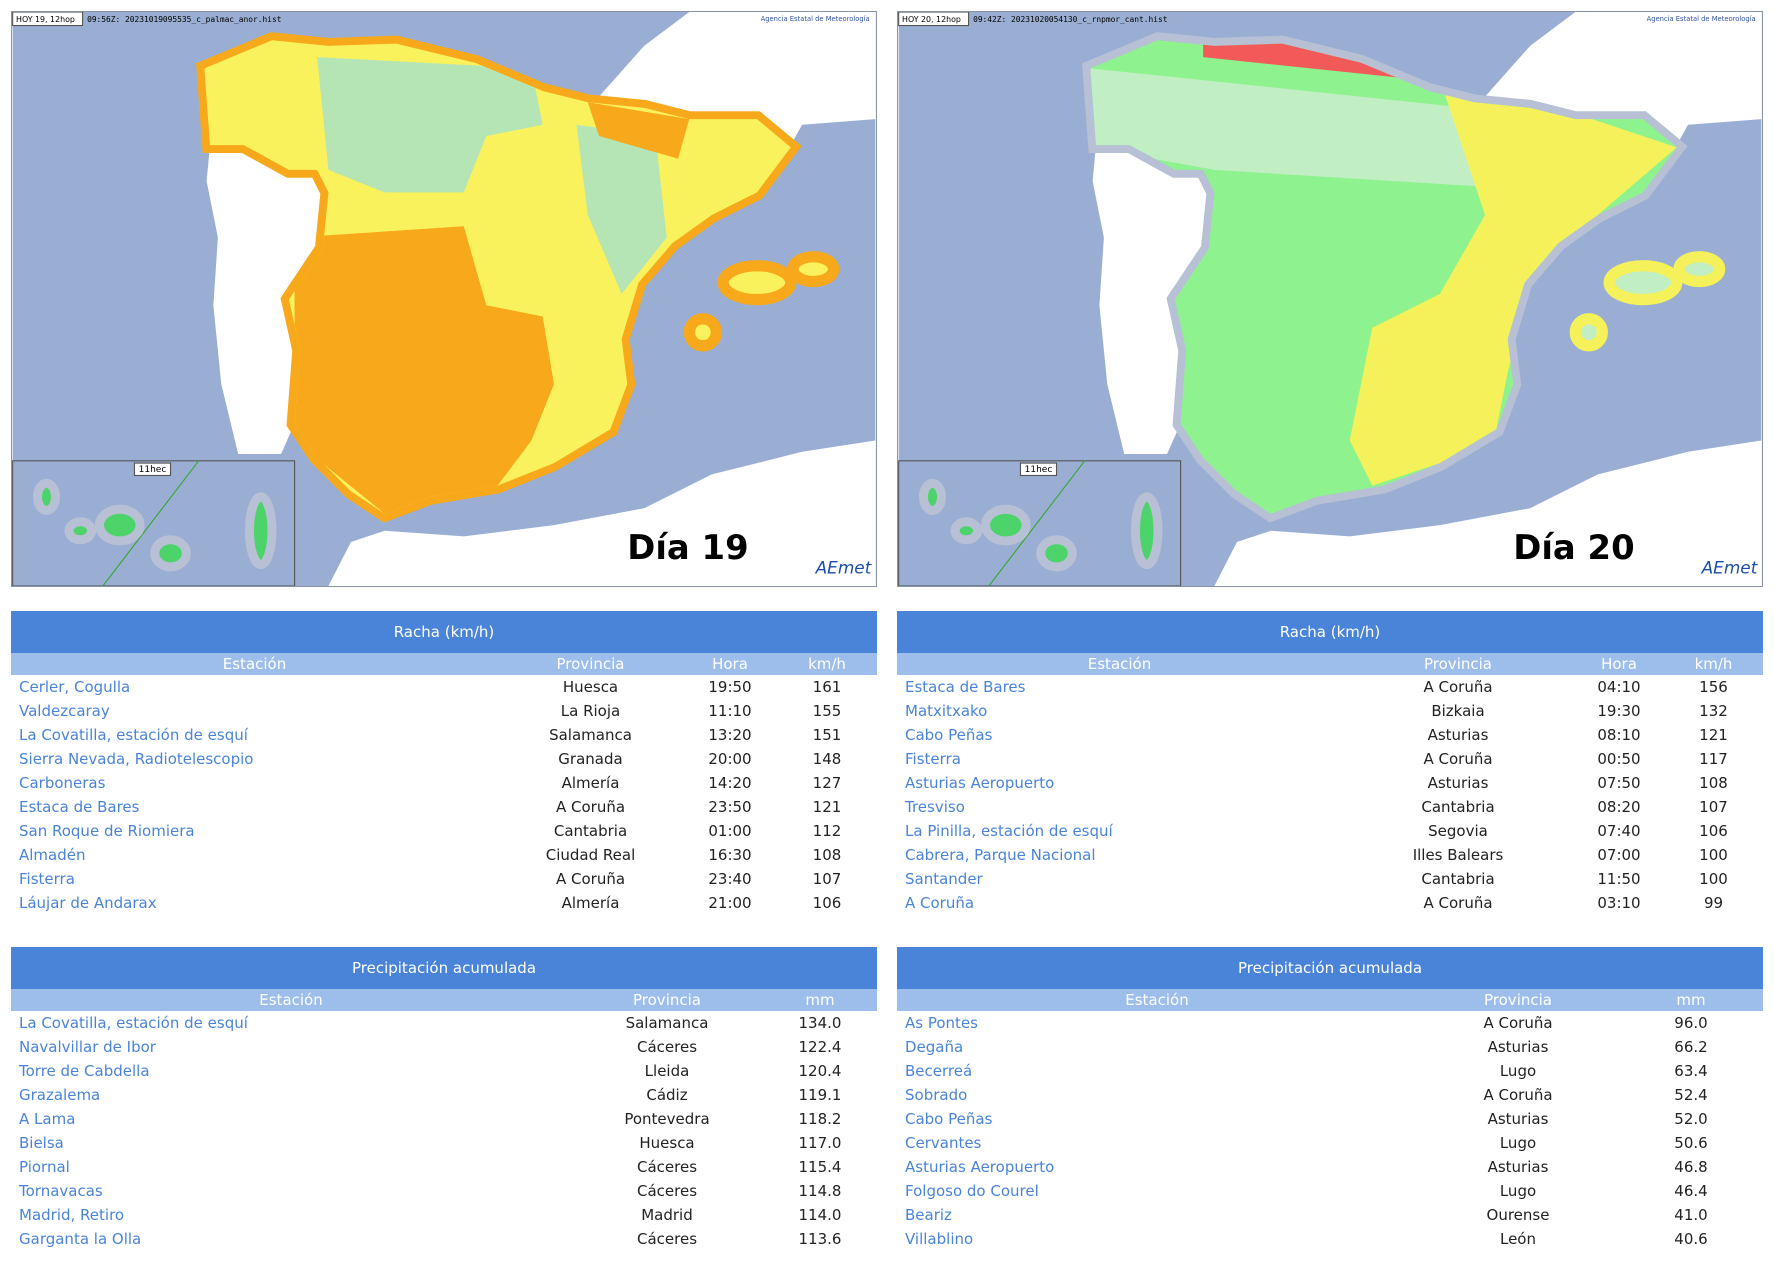 This screenshot has width=1774, height=1264. What do you see at coordinates (936, 1095) in the screenshot?
I see `station-link: Sobrado` at bounding box center [936, 1095].